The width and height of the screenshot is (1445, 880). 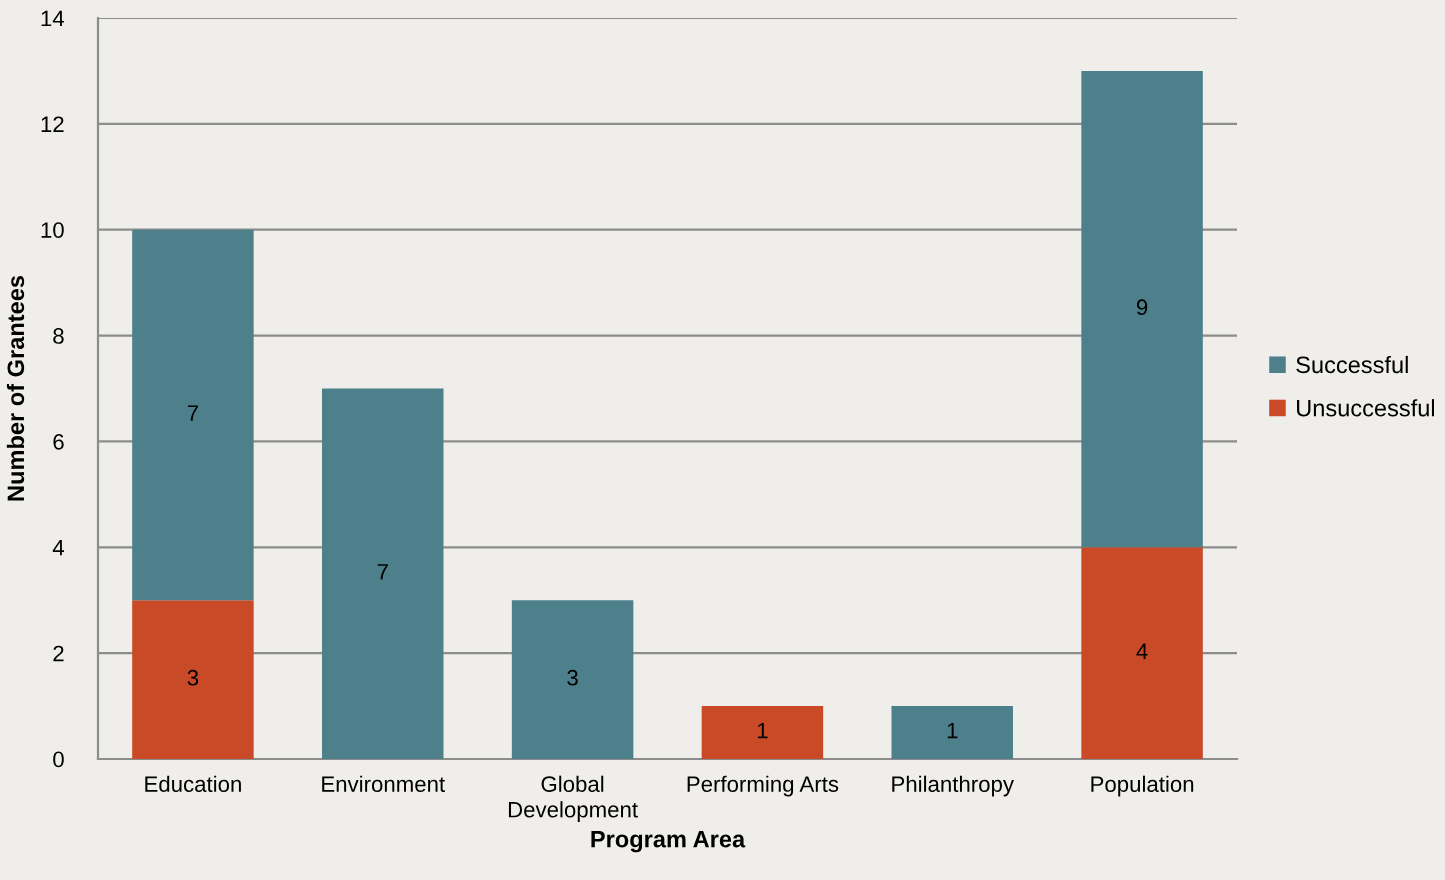 I want to click on x-axis-title: Program Area, so click(x=668, y=842).